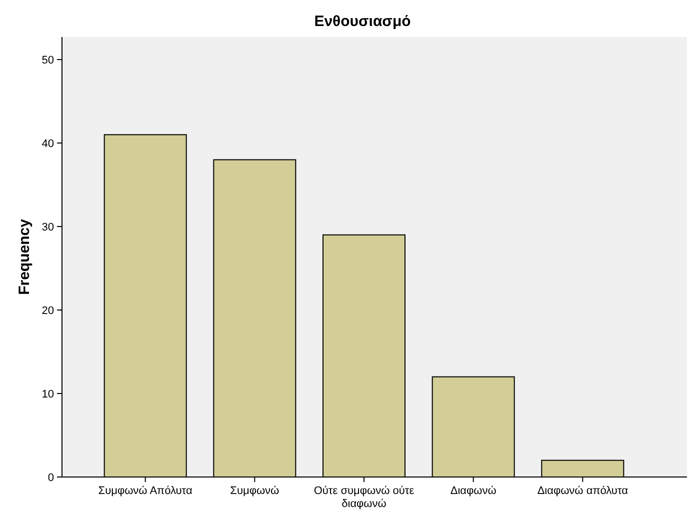 The image size is (689, 521). What do you see at coordinates (473, 491) in the screenshot?
I see `x-tick-label: Διαφωνώ` at bounding box center [473, 491].